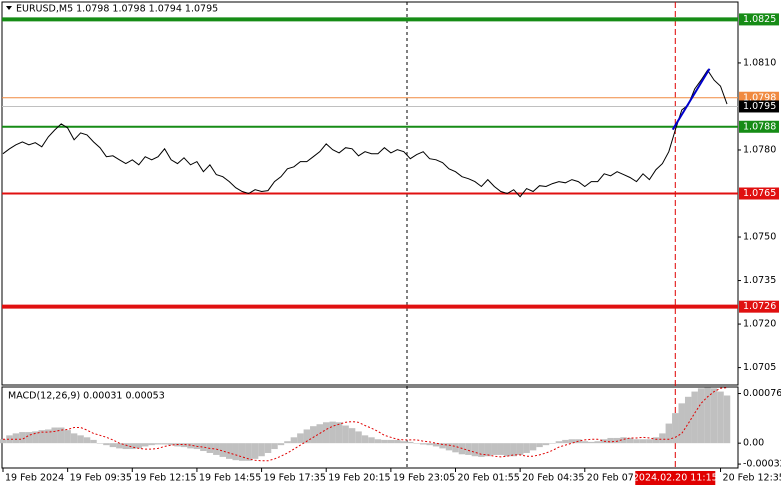  What do you see at coordinates (759, 237) in the screenshot?
I see `y-tick-label: 1.0750` at bounding box center [759, 237].